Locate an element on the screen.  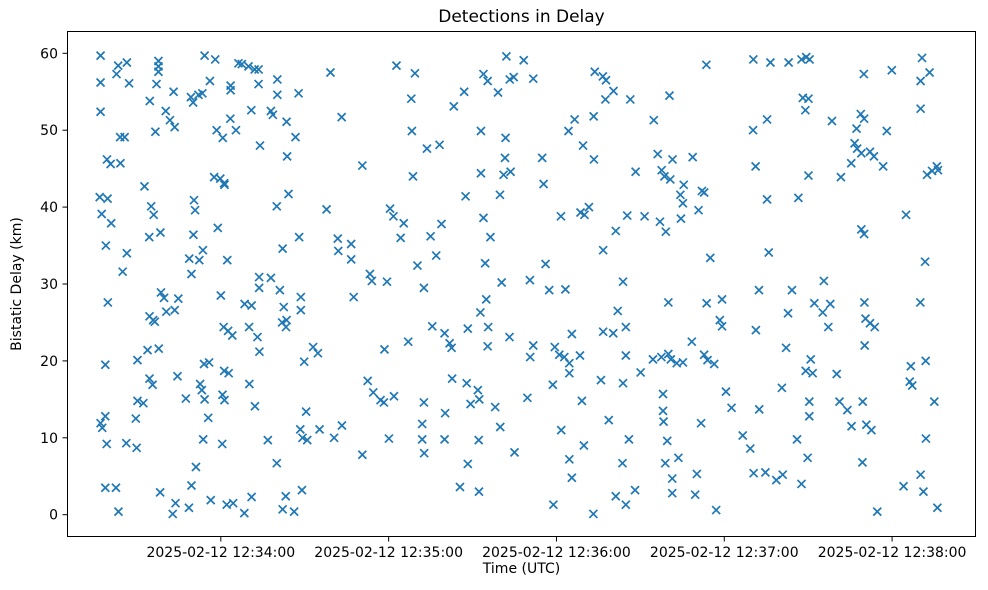
x-tick-label: 2025-02-12 12:38:00 is located at coordinates (892, 553).